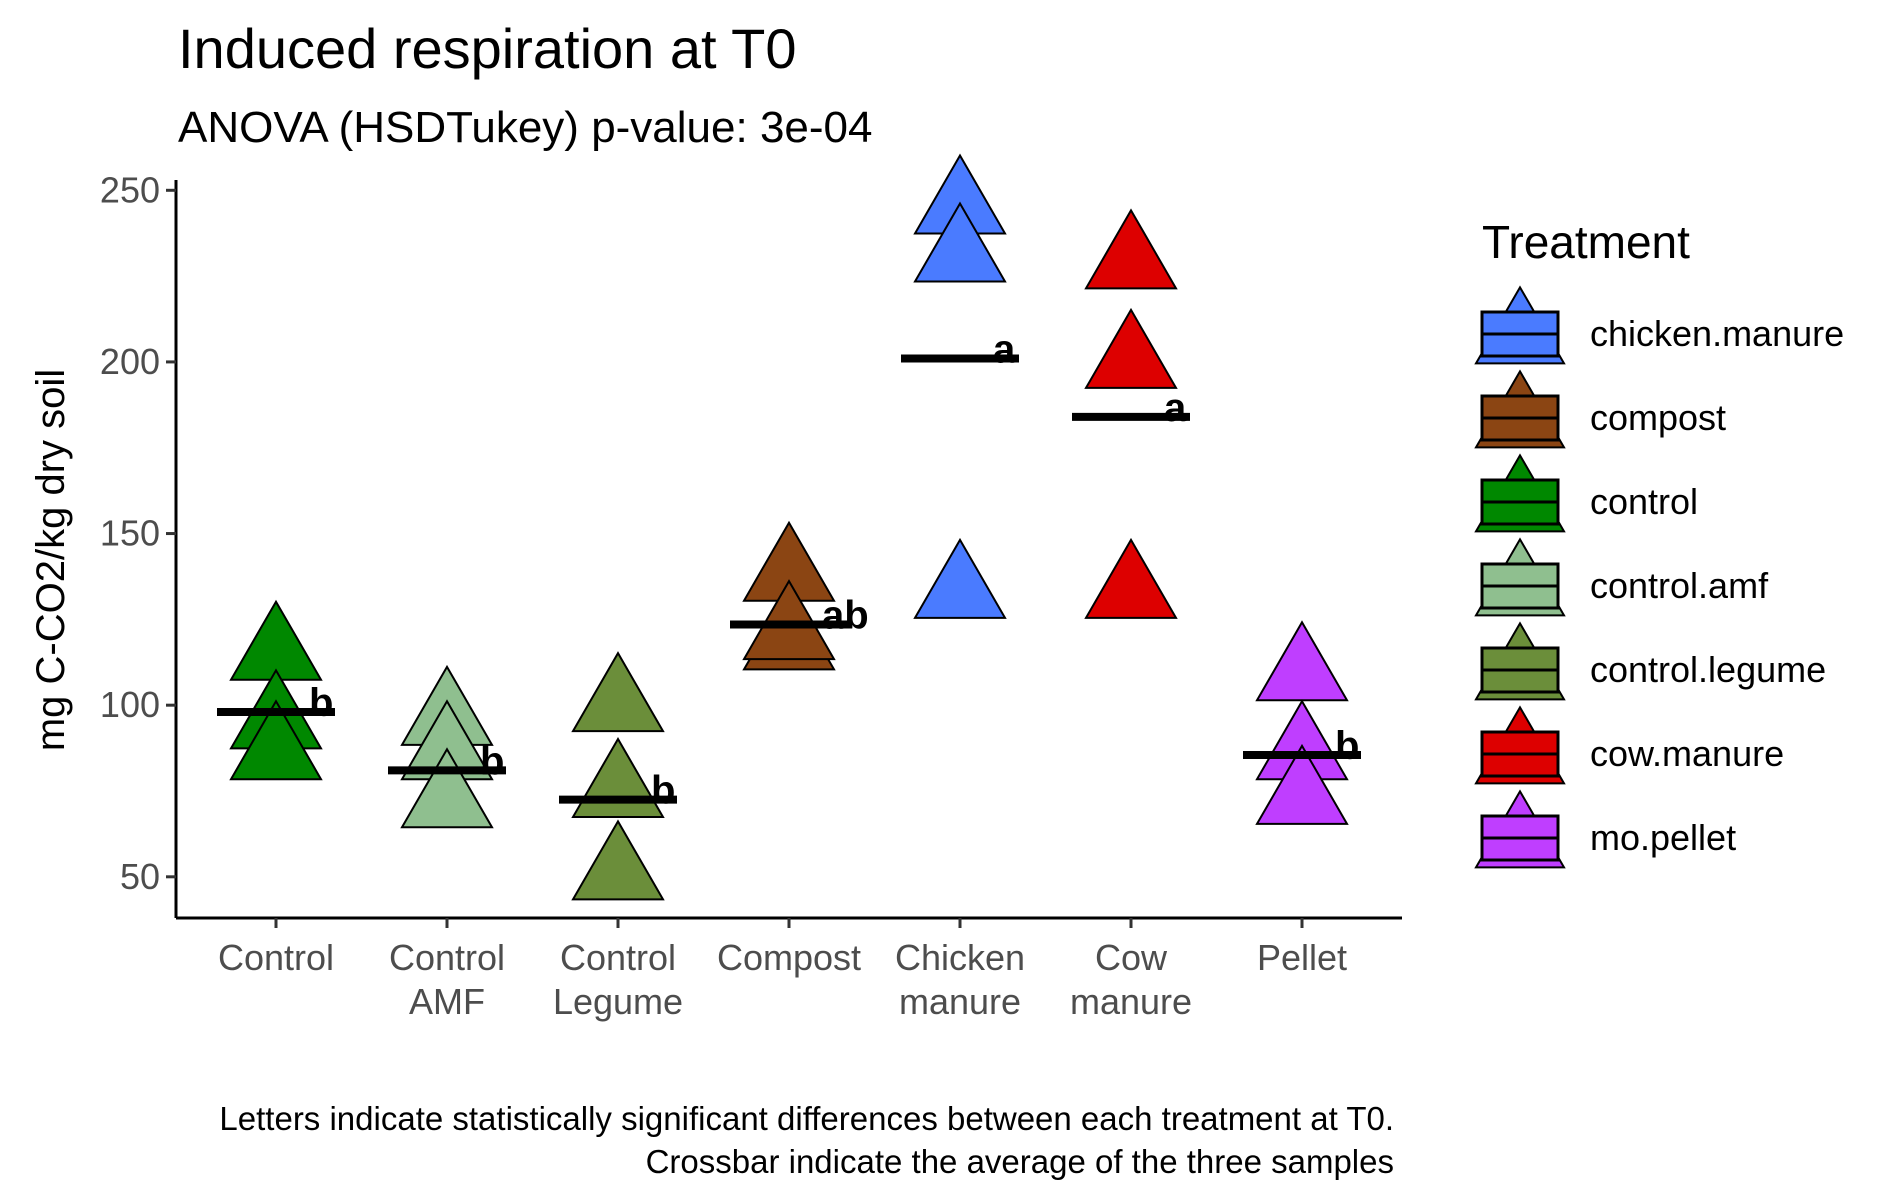  Describe the element at coordinates (447, 979) in the screenshot. I see `x-tick-label: Control AMF` at that location.